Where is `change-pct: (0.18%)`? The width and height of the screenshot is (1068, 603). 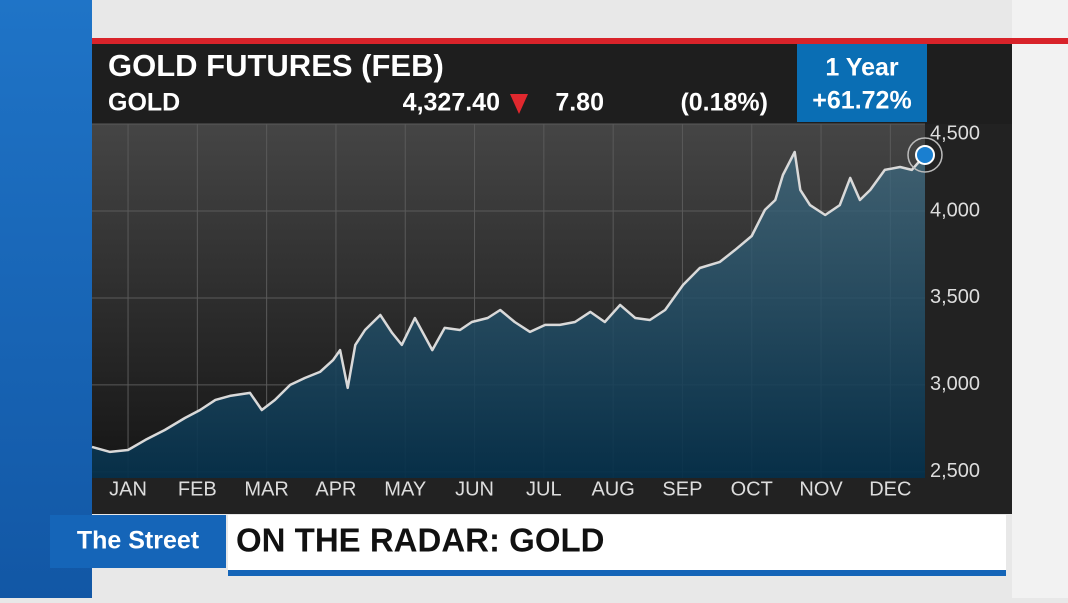 change-pct: (0.18%) is located at coordinates (724, 103).